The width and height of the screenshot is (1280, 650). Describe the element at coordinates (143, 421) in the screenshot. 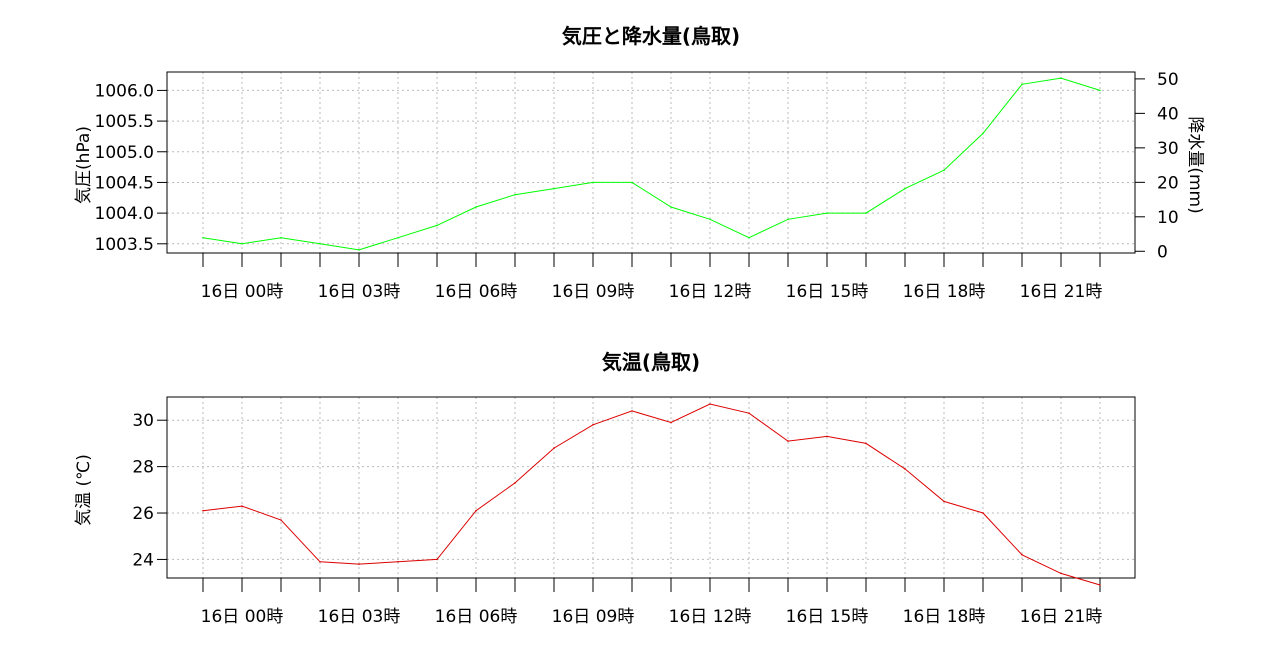

I see `y-tick-label: 30` at that location.